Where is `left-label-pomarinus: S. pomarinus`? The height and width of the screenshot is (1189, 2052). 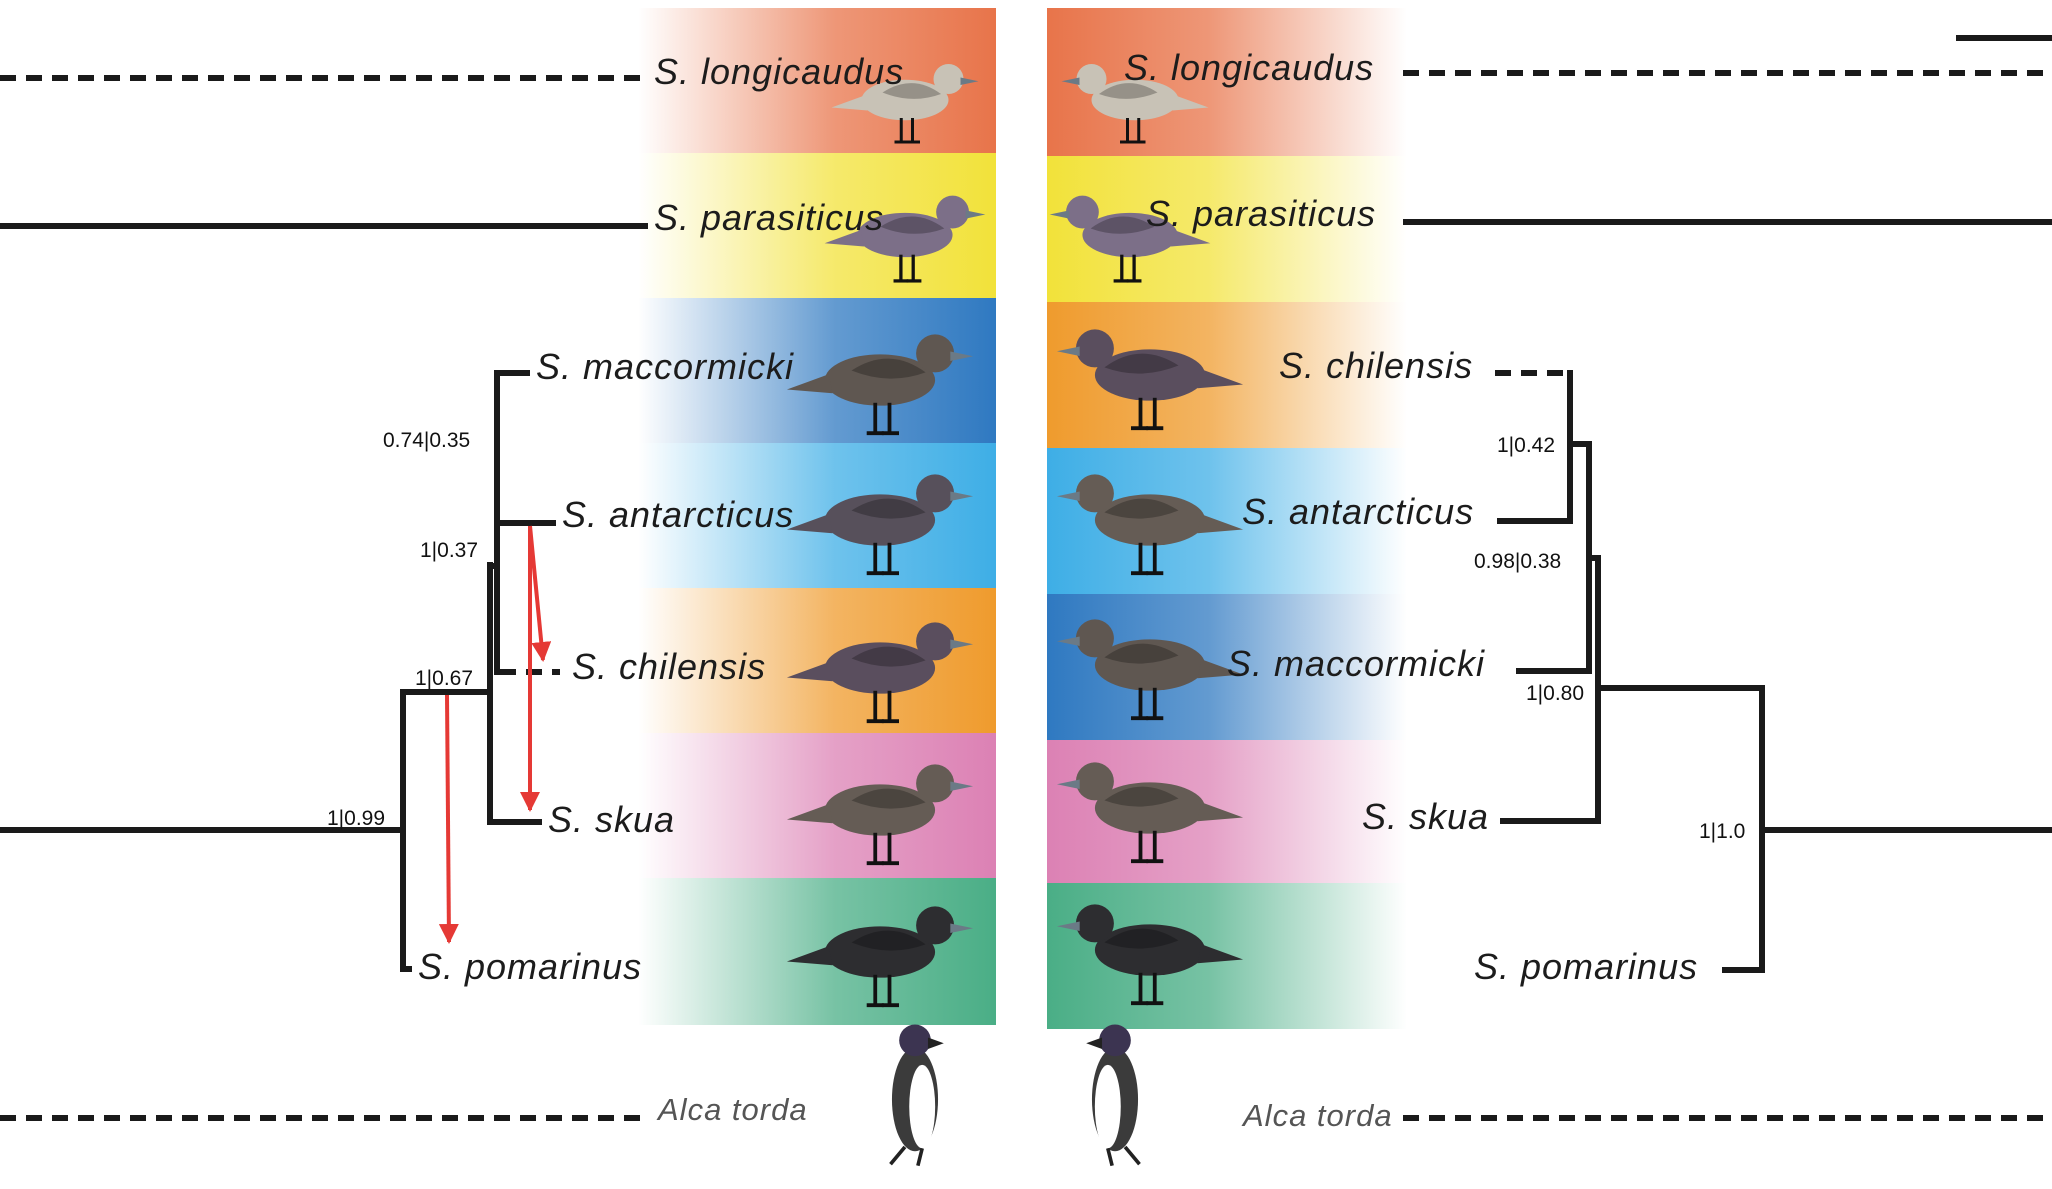 left-label-pomarinus: S. pomarinus is located at coordinates (530, 966).